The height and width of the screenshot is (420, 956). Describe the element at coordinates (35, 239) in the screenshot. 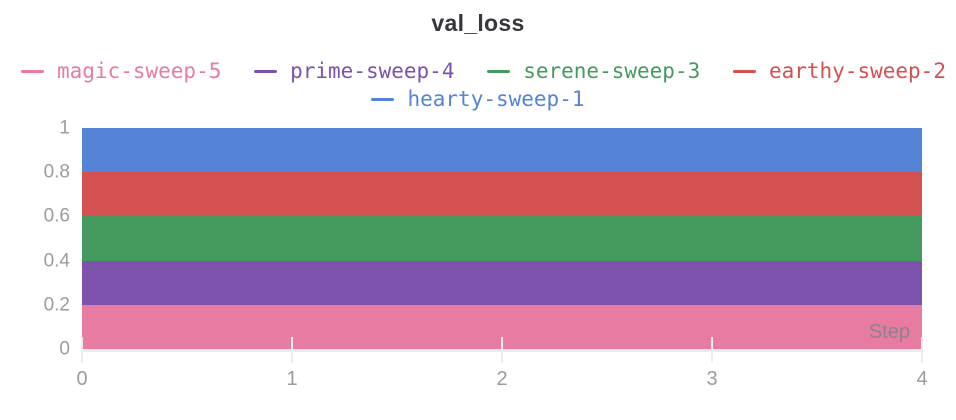

I see `y-axis-tick-labels: 1 0.8 0.6 0.4 0.2 0` at that location.